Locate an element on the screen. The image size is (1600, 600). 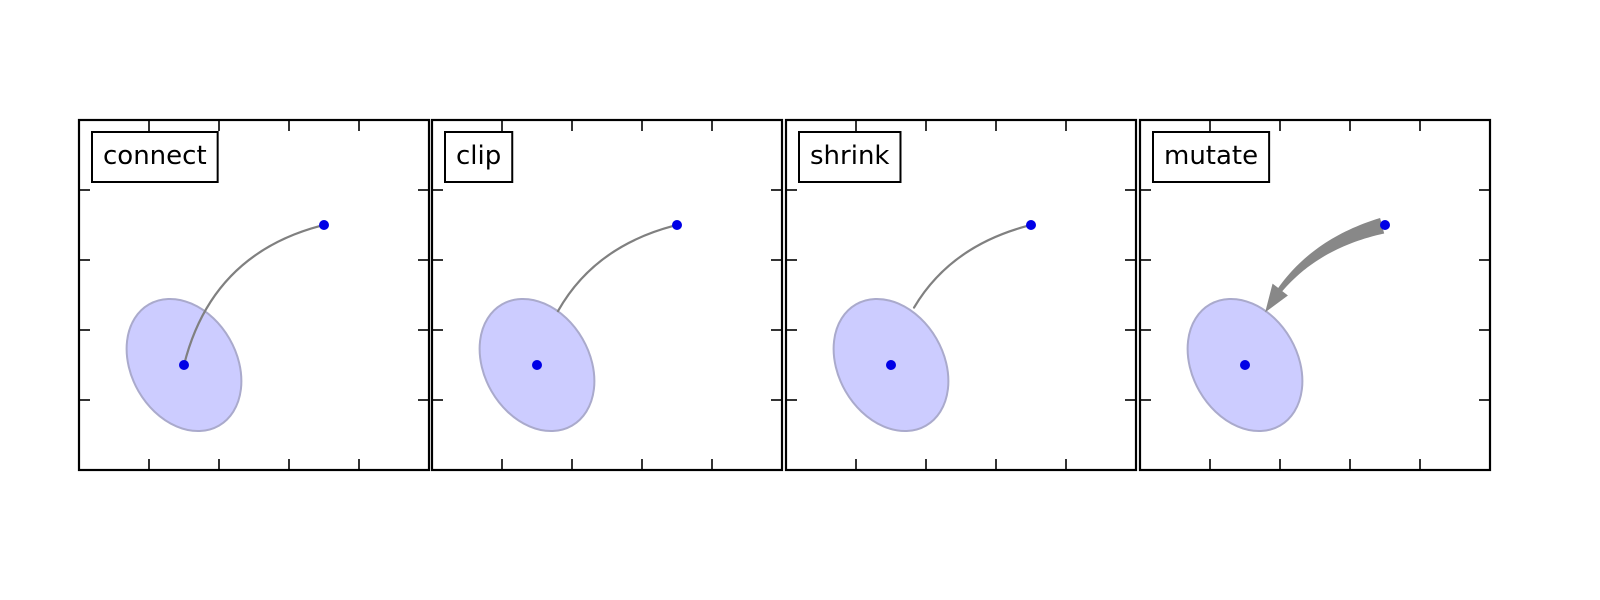
mutated-arrow is located at coordinates (1325, 265).